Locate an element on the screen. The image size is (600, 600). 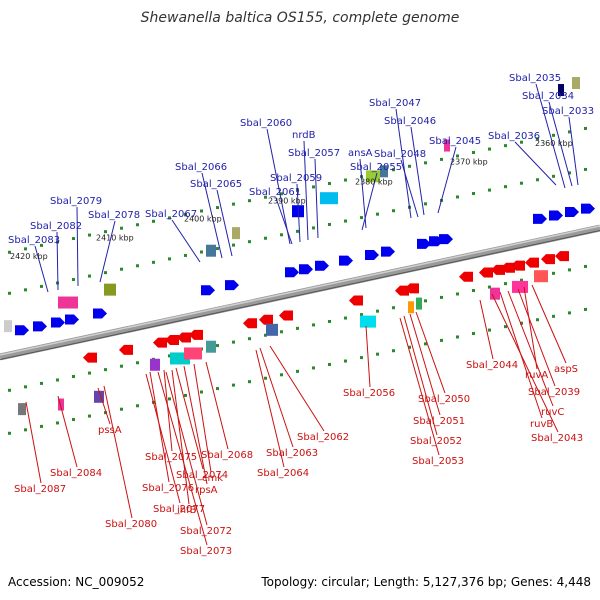
reverse-gene-label: ruvA is located at coordinates (536, 375).